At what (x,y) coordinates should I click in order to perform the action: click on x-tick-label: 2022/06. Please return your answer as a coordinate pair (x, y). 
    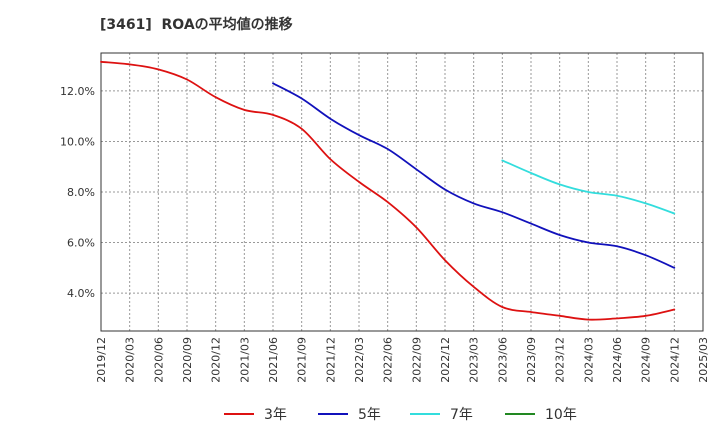
    Looking at the image, I should click on (388, 360).